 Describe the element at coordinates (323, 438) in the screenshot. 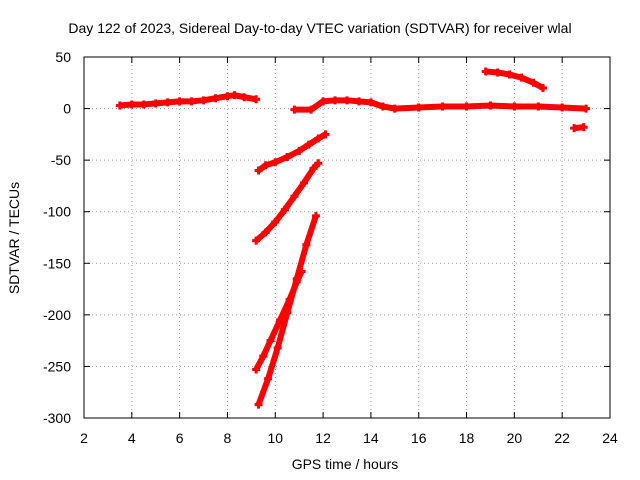

I see `x-tick-label: 12` at that location.